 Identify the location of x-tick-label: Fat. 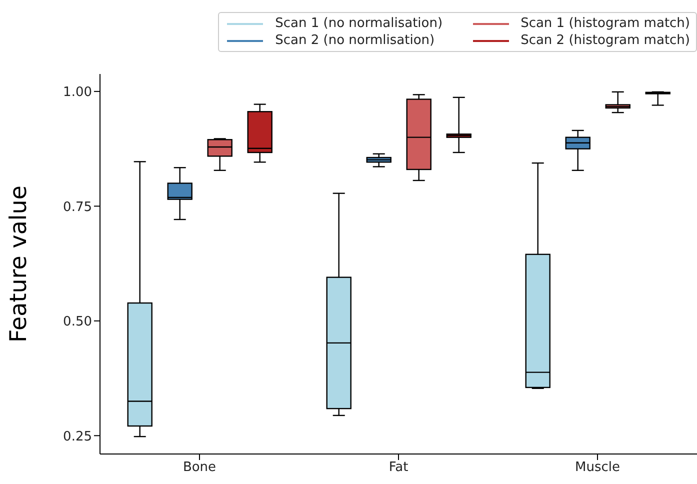
(398, 468).